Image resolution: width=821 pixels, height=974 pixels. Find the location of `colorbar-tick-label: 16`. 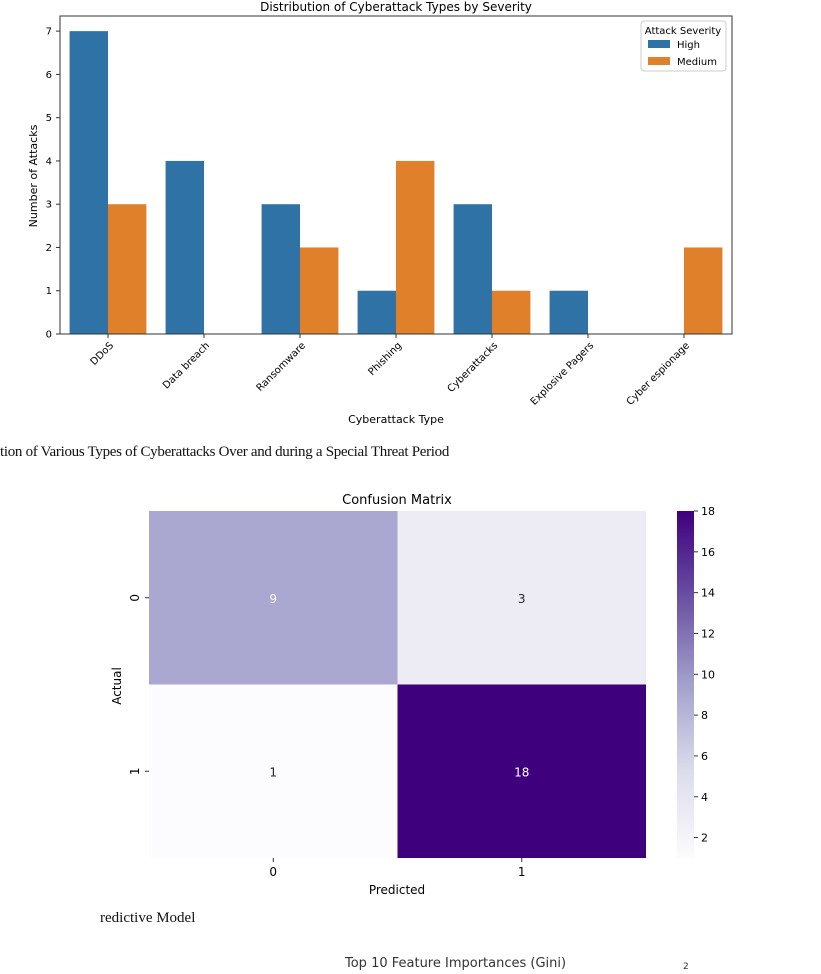

colorbar-tick-label: 16 is located at coordinates (708, 552).